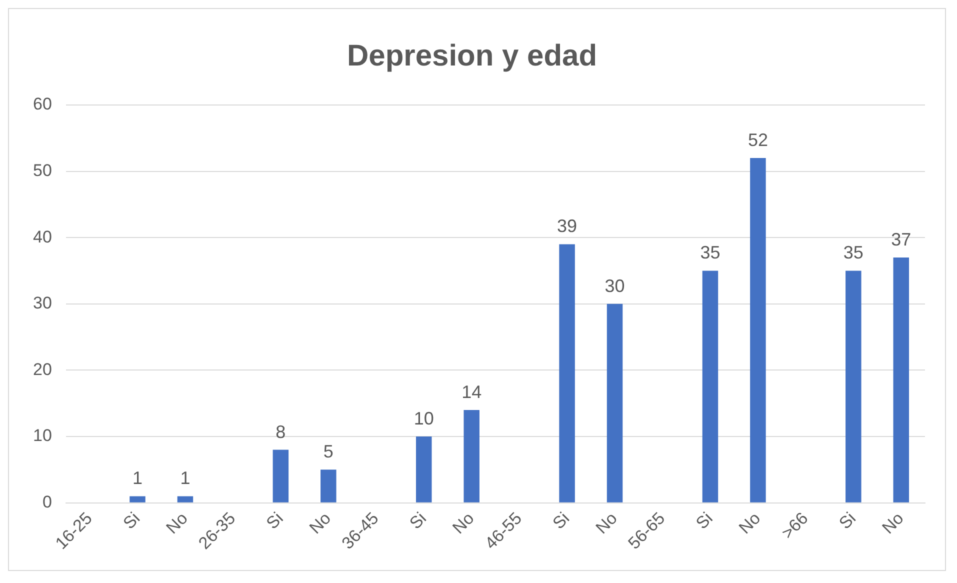 This screenshot has width=957, height=583. Describe the element at coordinates (42, 104) in the screenshot. I see `y-tick-label: 60` at that location.